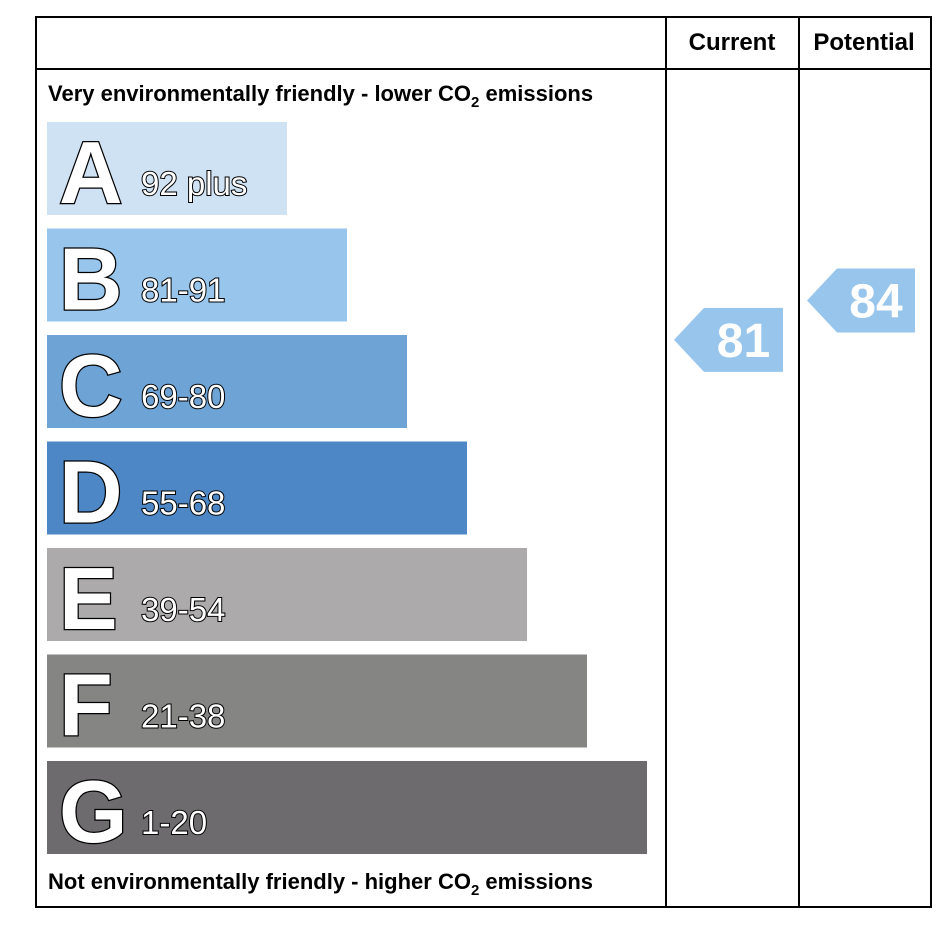 The height and width of the screenshot is (926, 946). What do you see at coordinates (317, 701) in the screenshot?
I see `band-f-bar` at bounding box center [317, 701].